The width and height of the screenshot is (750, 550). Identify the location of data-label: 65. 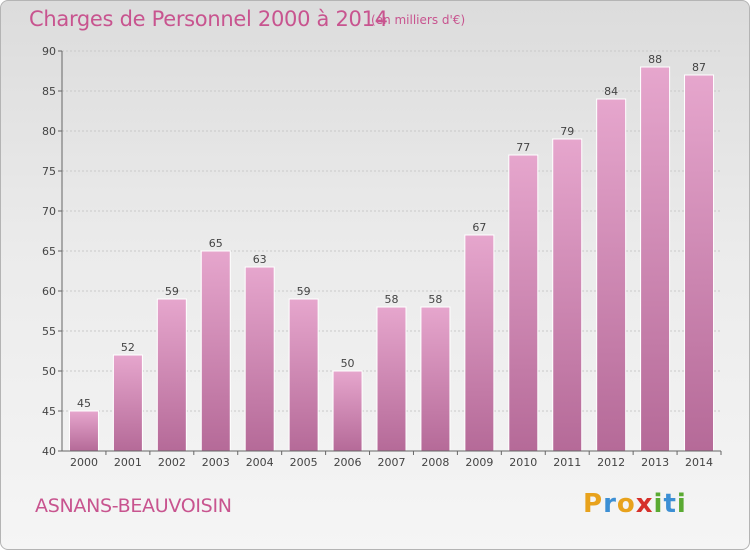
(216, 243).